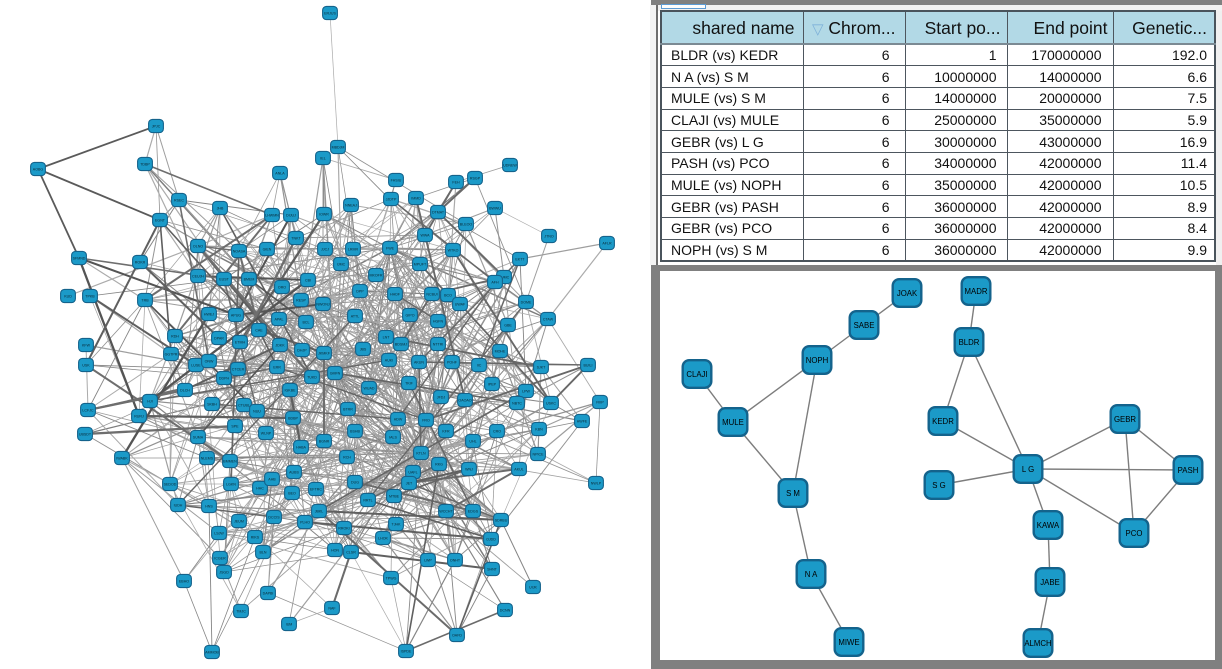 The image size is (1222, 669). I want to click on svg-text: WLNP, so click(266, 434).